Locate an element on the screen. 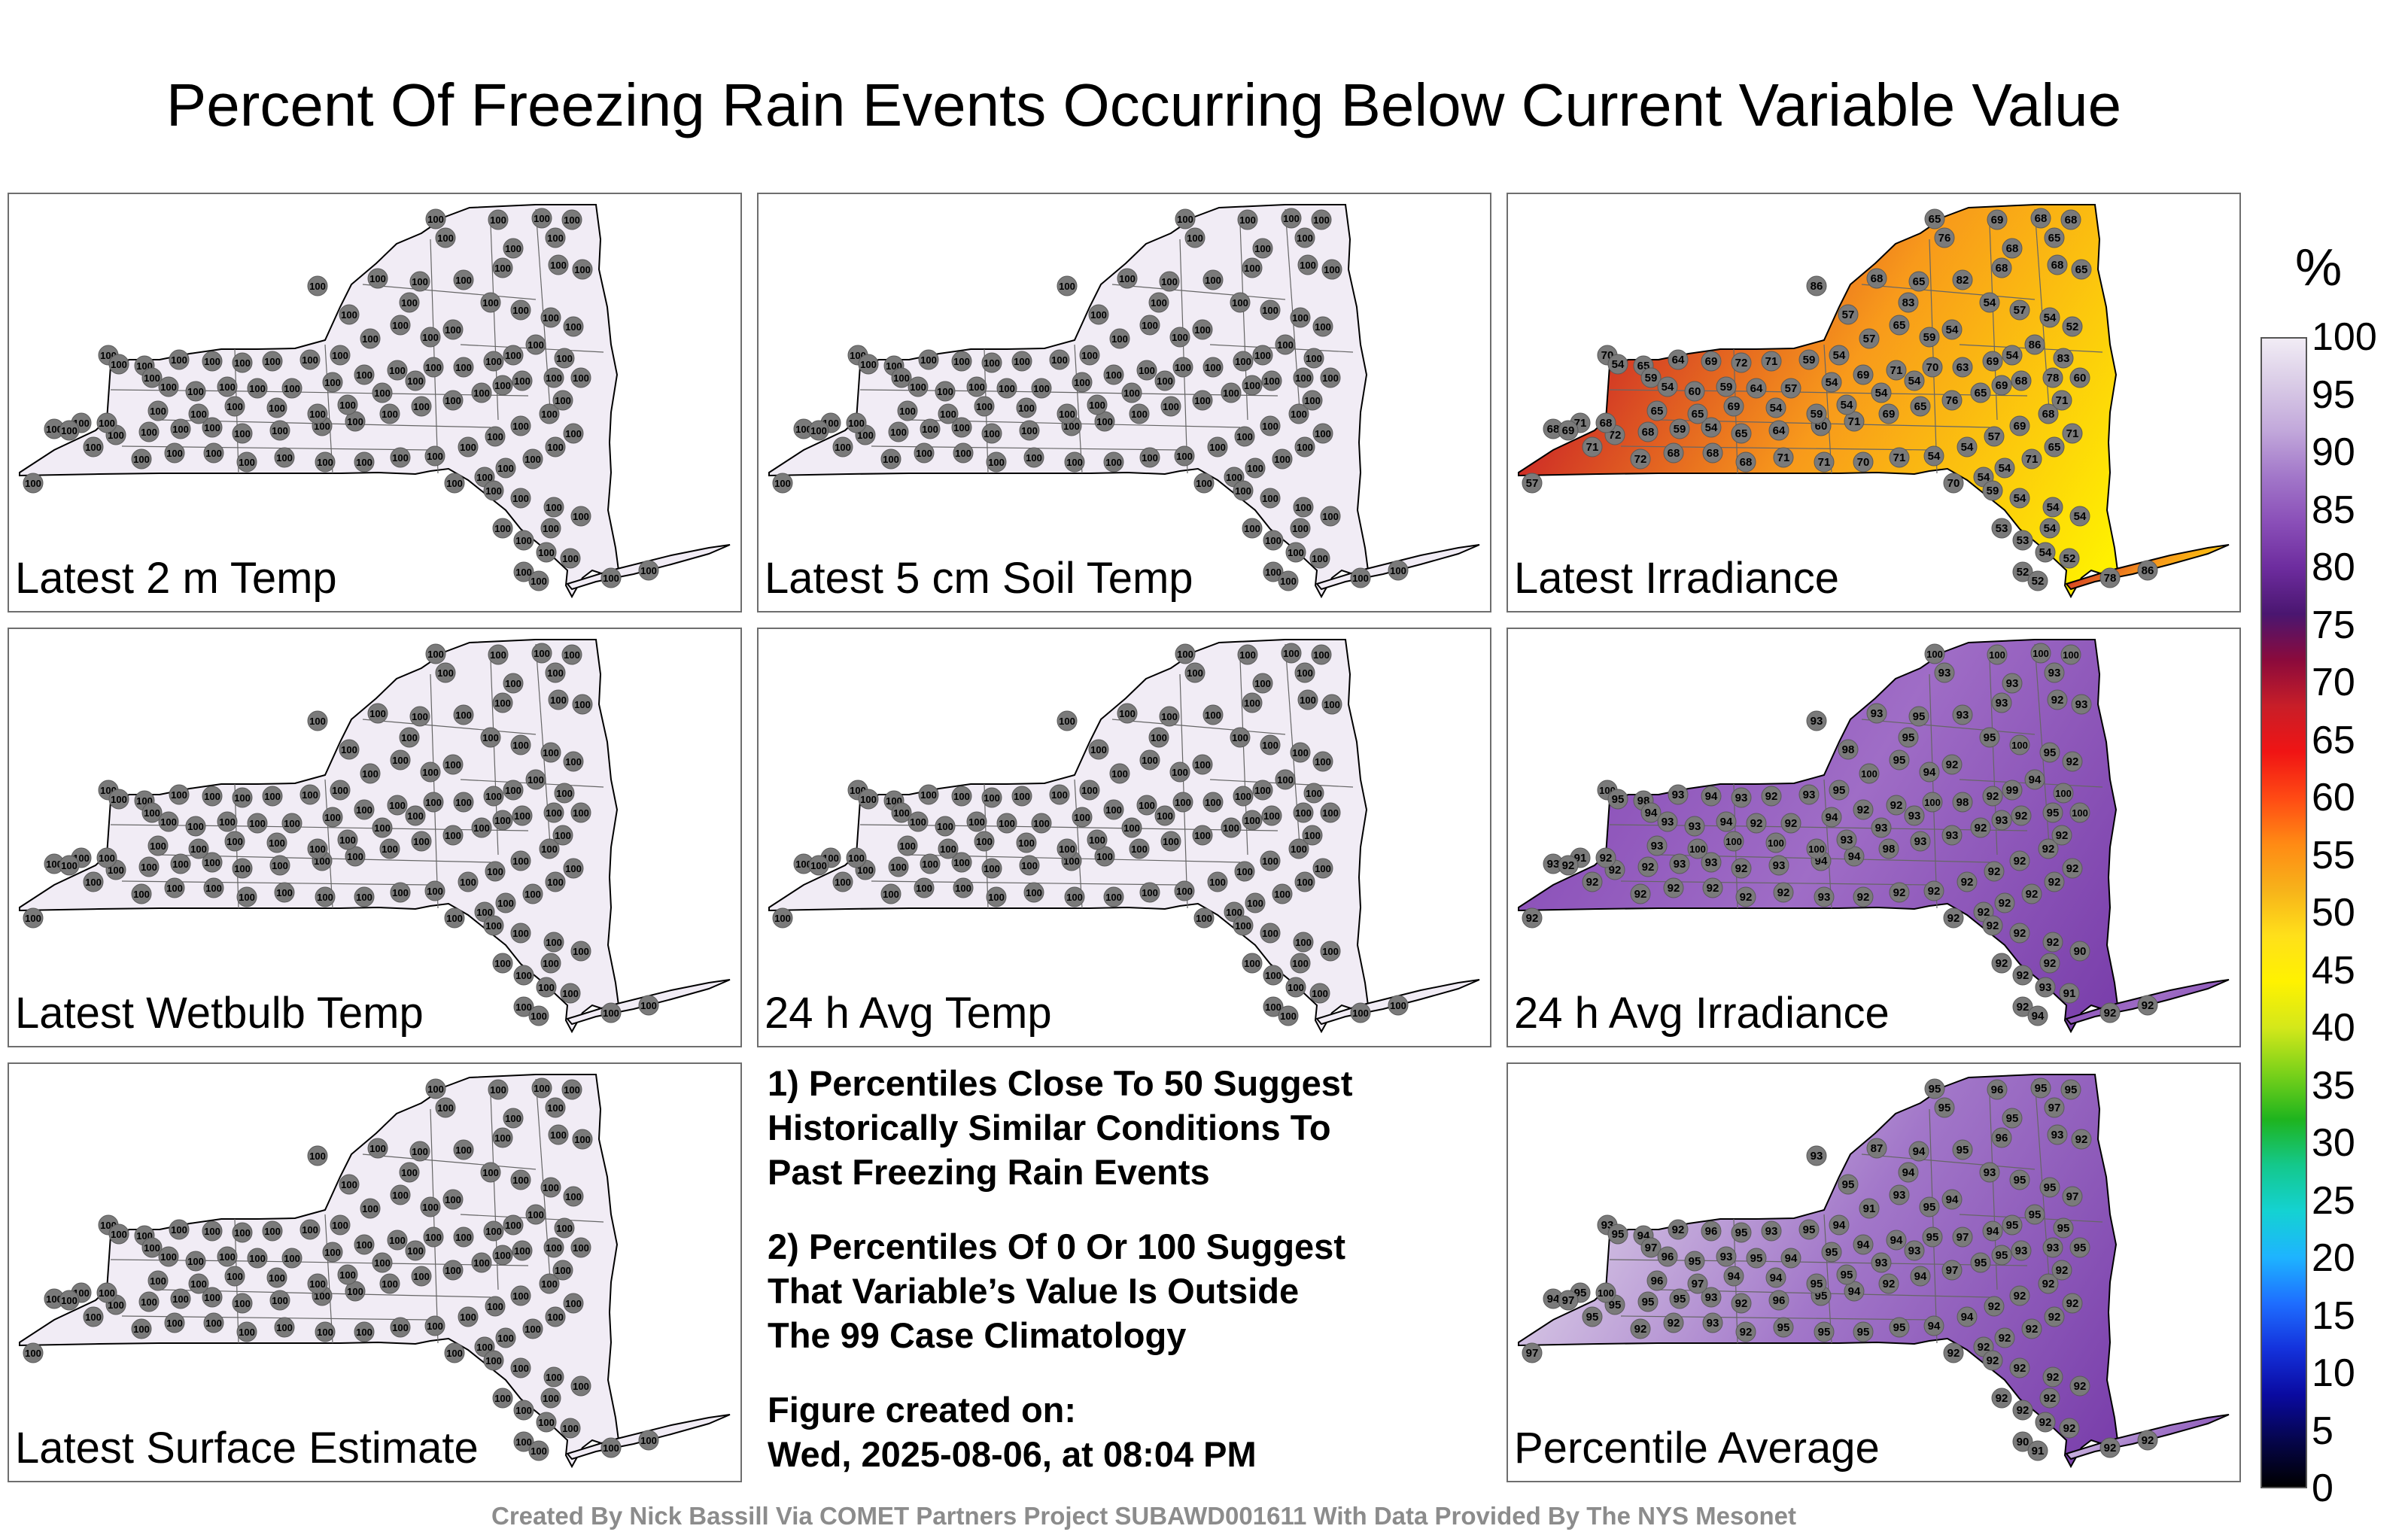 The width and height of the screenshot is (2408, 1535). station-value: 70 is located at coordinates (1932, 367).